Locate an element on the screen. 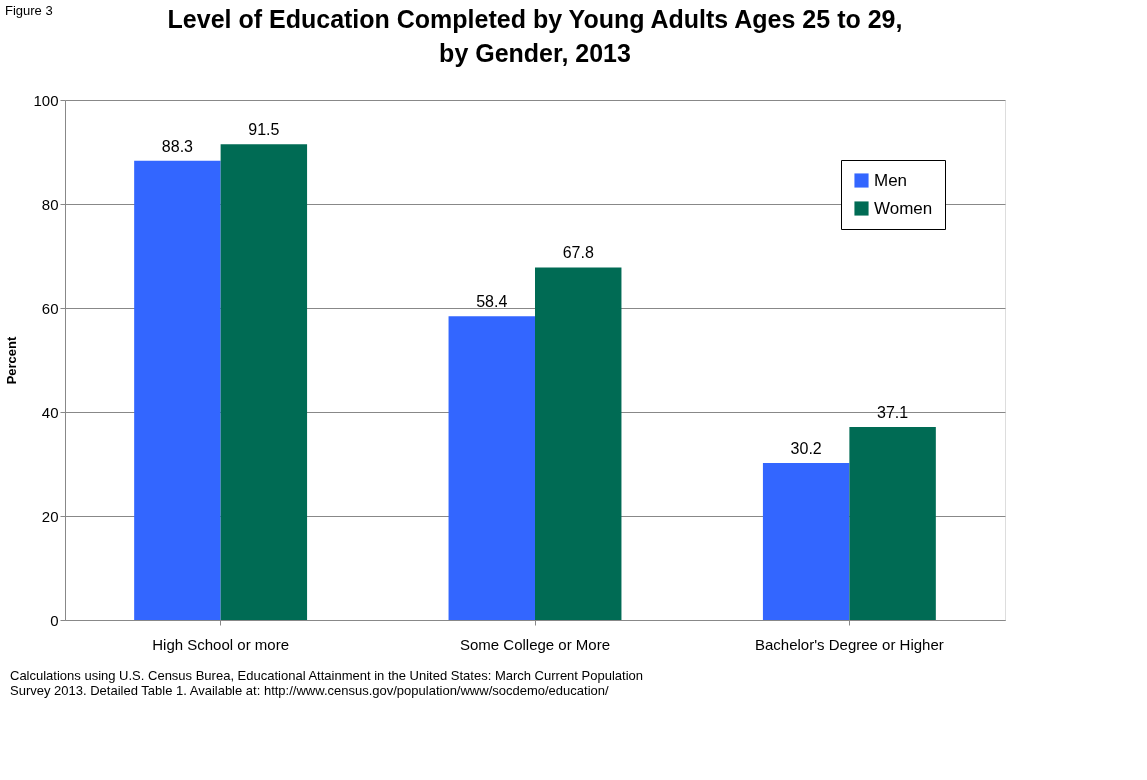  legend-label: Men is located at coordinates (891, 180).